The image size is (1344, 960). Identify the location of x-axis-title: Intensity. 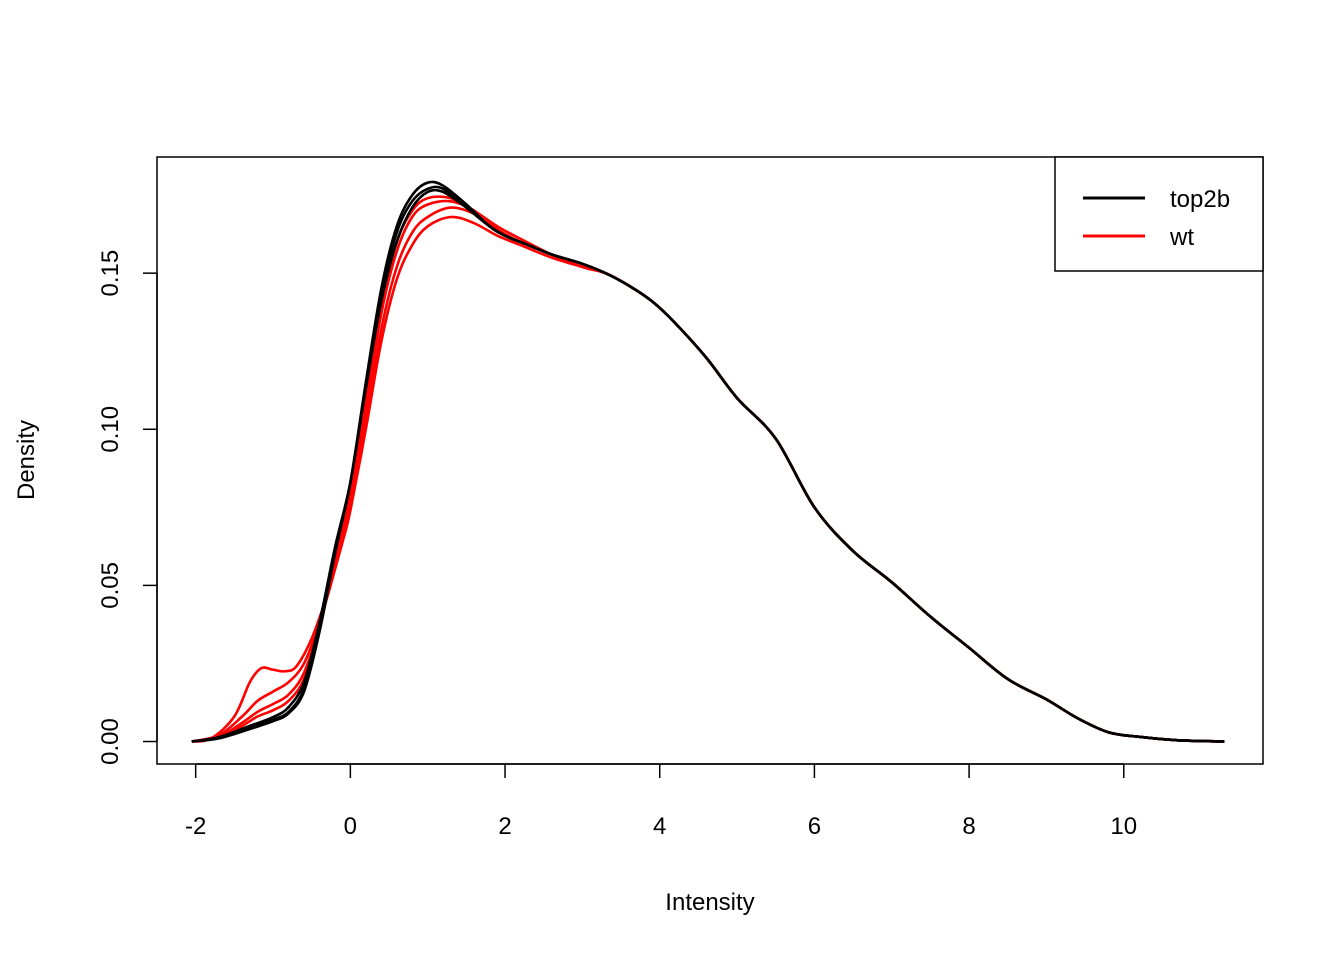
(709, 902).